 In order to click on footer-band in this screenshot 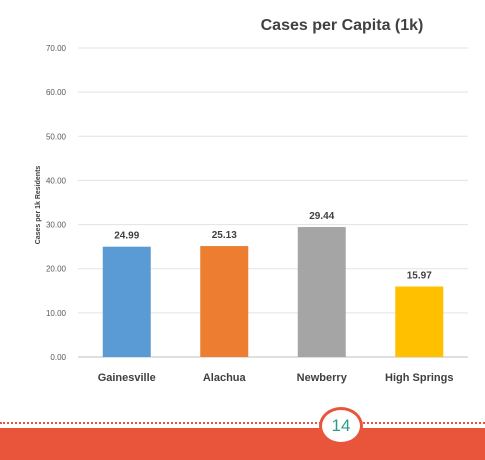, I will do `click(242, 444)`.